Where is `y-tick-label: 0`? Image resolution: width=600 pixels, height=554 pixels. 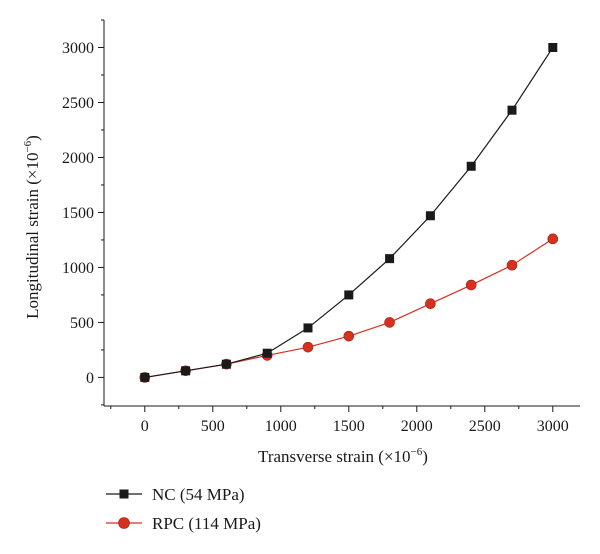
y-tick-label: 0 is located at coordinates (90, 378).